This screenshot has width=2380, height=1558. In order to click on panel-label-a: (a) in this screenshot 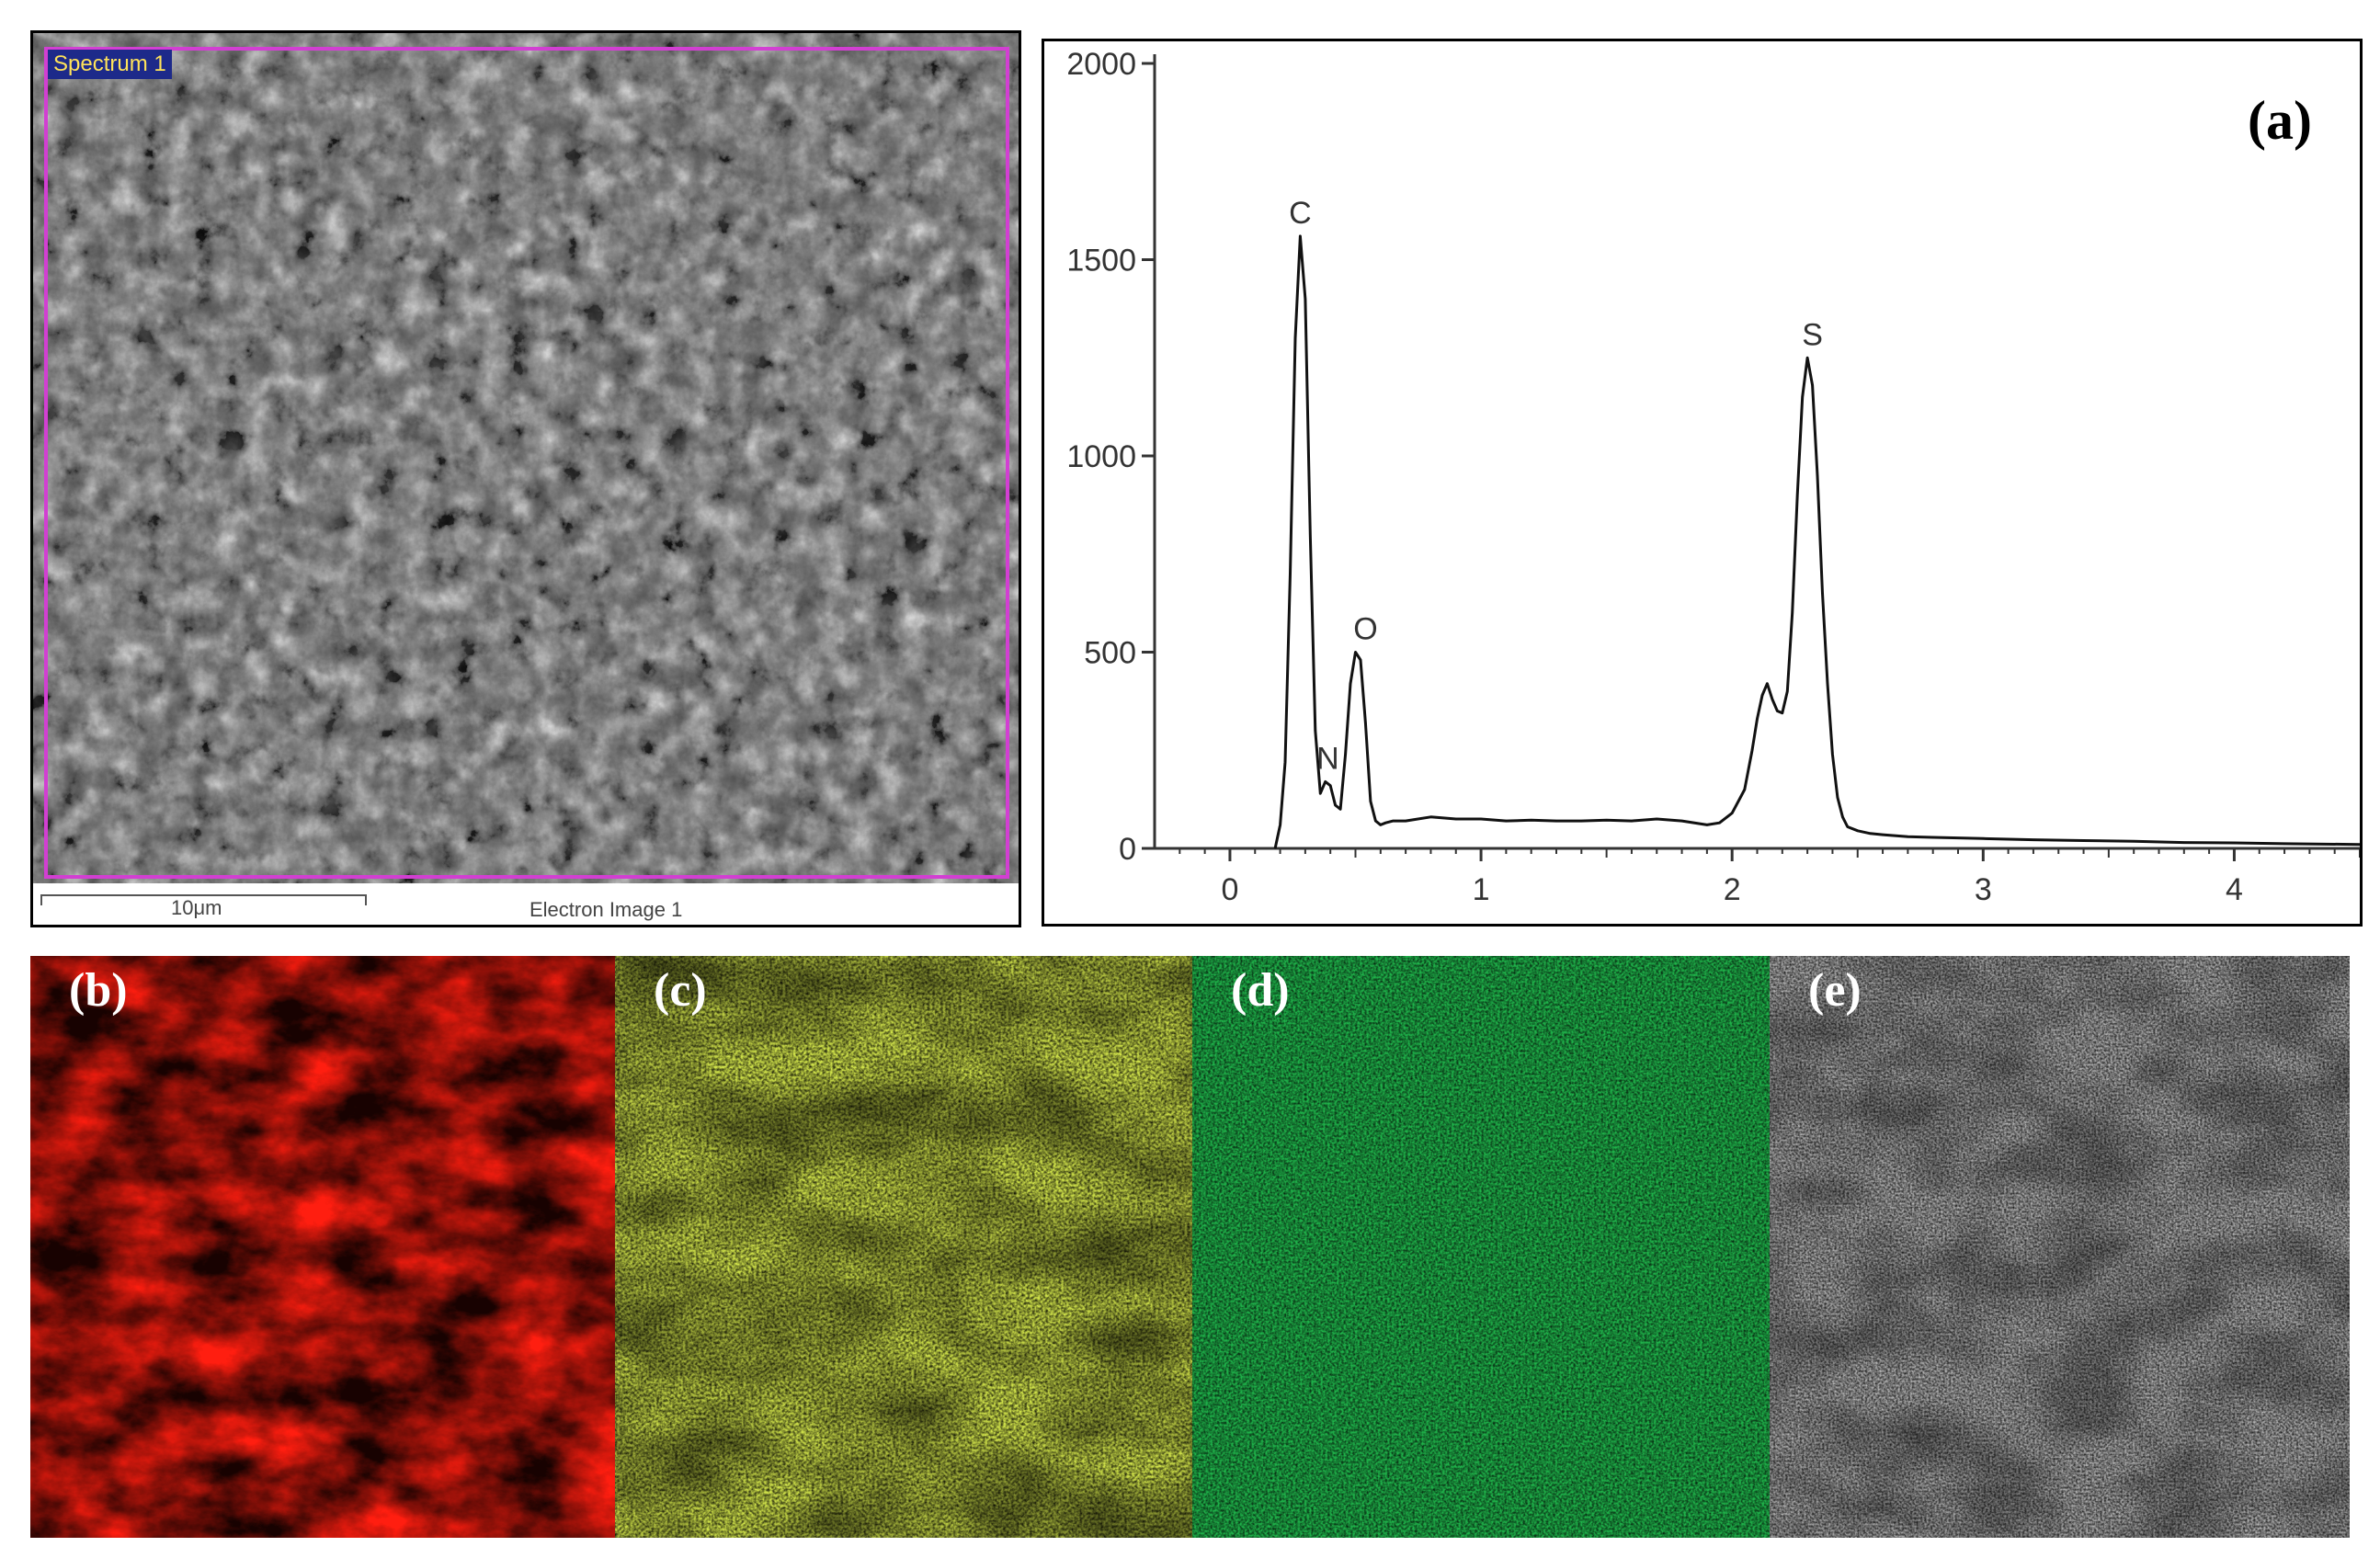, I will do `click(2280, 121)`.